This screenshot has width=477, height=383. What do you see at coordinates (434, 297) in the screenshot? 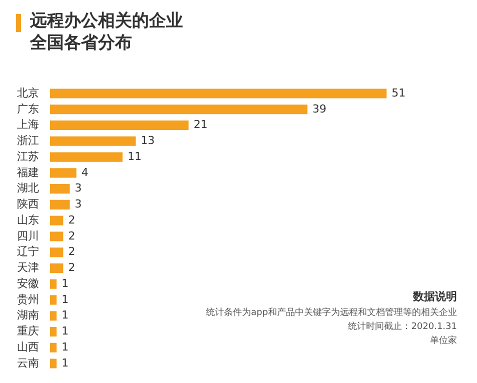
I see `text: 数据说明` at bounding box center [434, 297].